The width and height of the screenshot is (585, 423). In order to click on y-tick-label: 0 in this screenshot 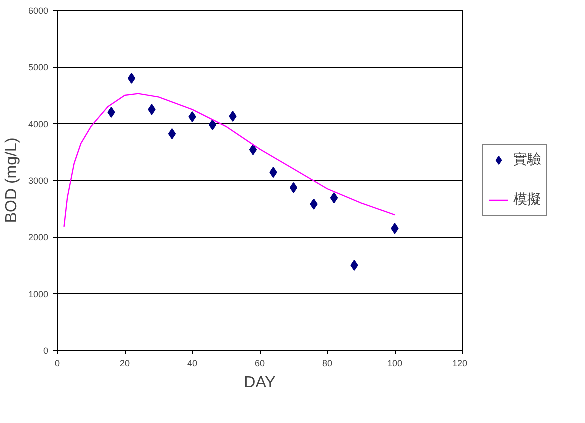, I will do `click(46, 351)`.